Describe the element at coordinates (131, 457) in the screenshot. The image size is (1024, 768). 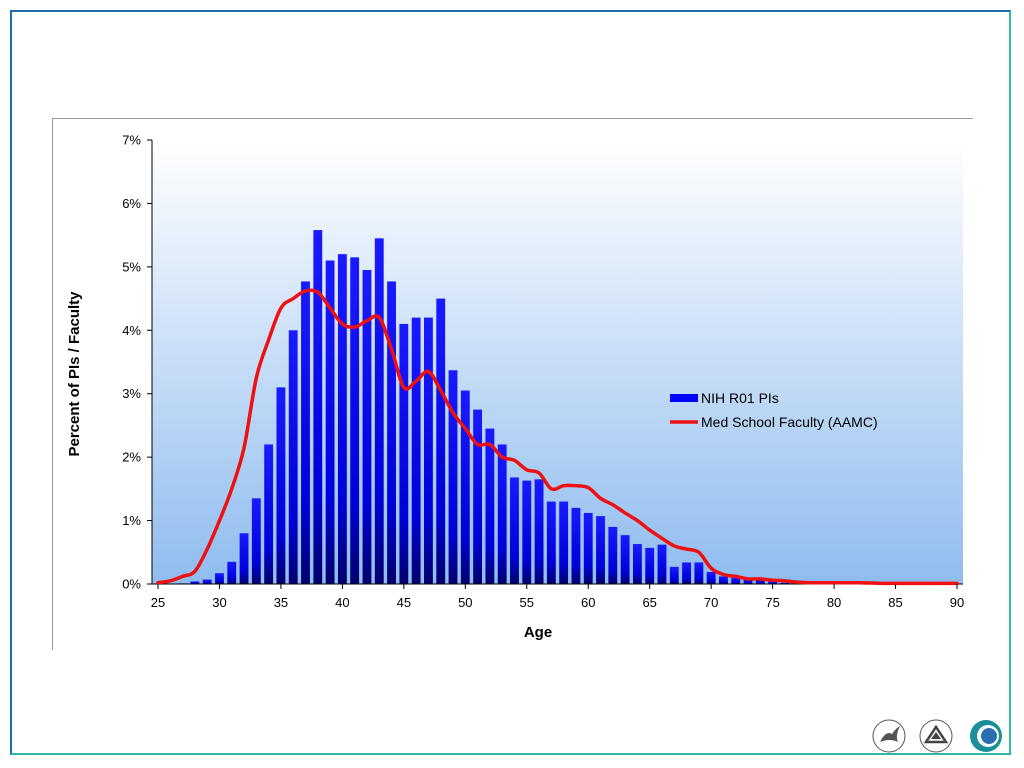
I see `y-tick-label: 2%` at that location.